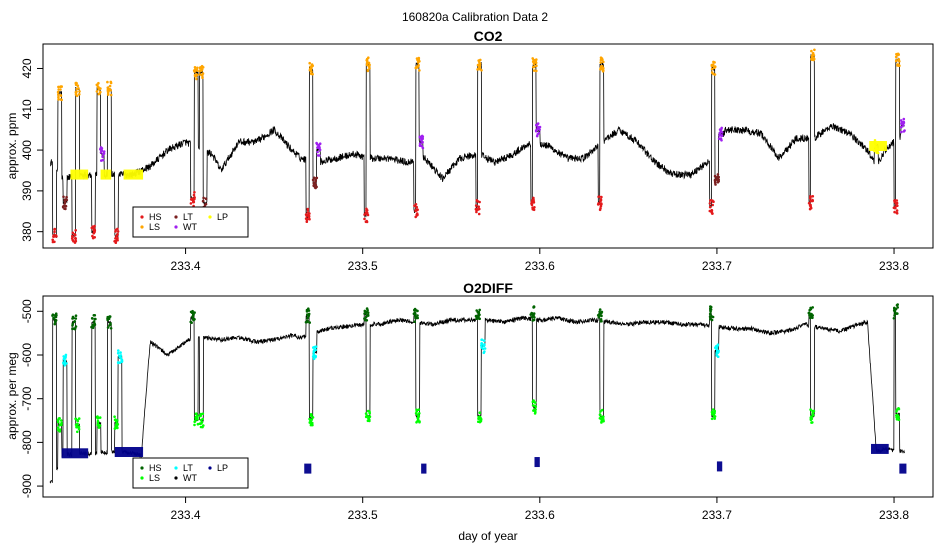  I want to click on co2-legend-box, so click(190, 222).